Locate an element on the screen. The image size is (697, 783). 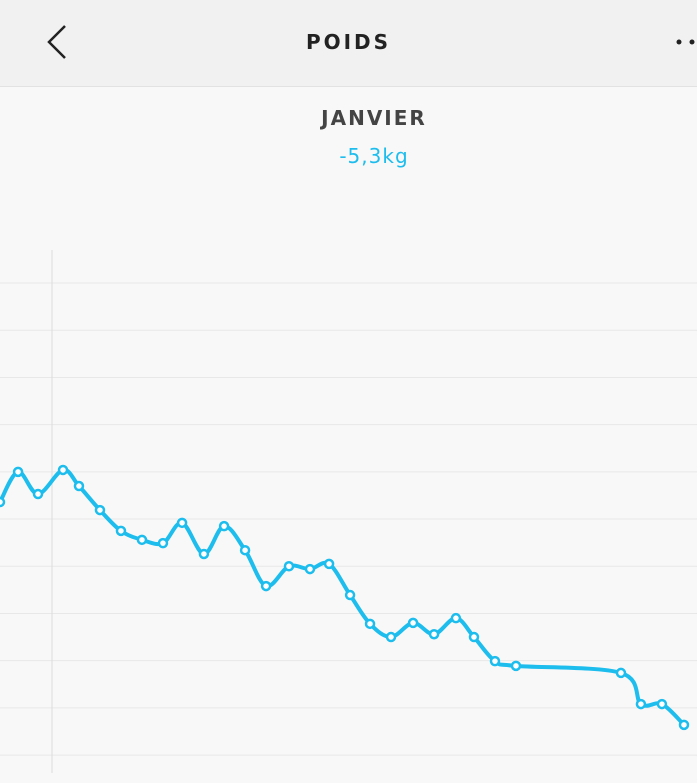
chart-subtitle: -5,3kg is located at coordinates (374, 156).